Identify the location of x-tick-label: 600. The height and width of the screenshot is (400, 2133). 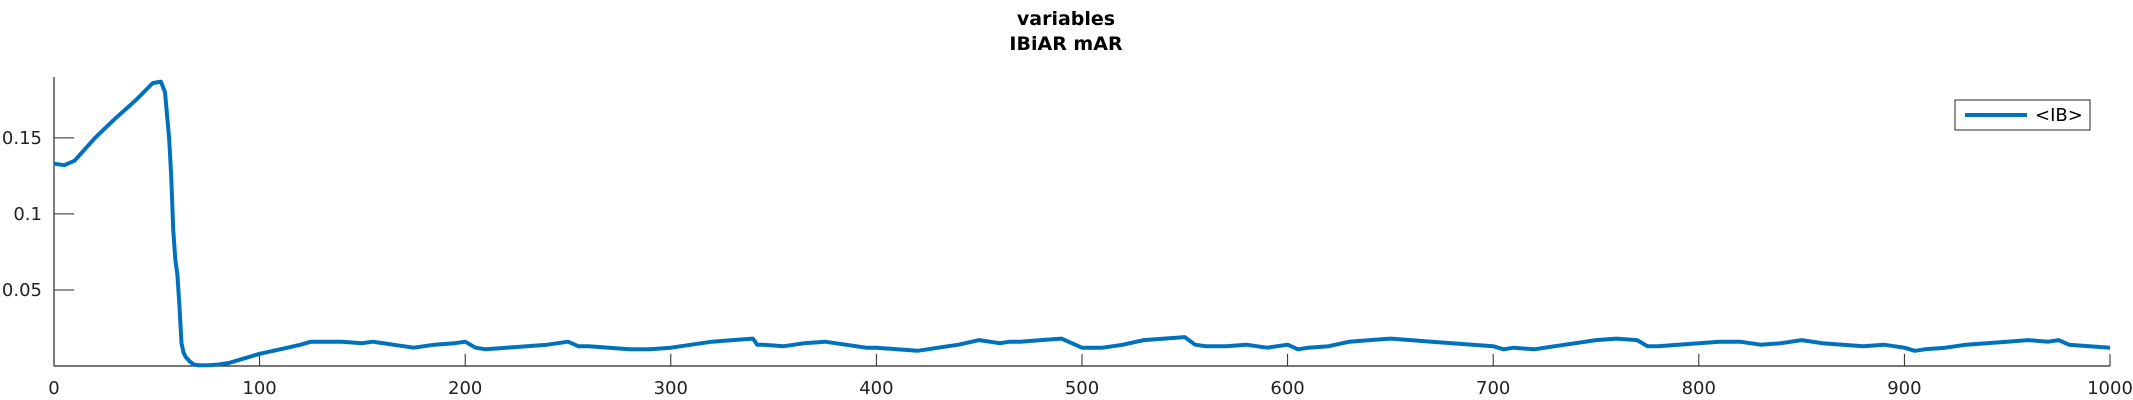
(1287, 388).